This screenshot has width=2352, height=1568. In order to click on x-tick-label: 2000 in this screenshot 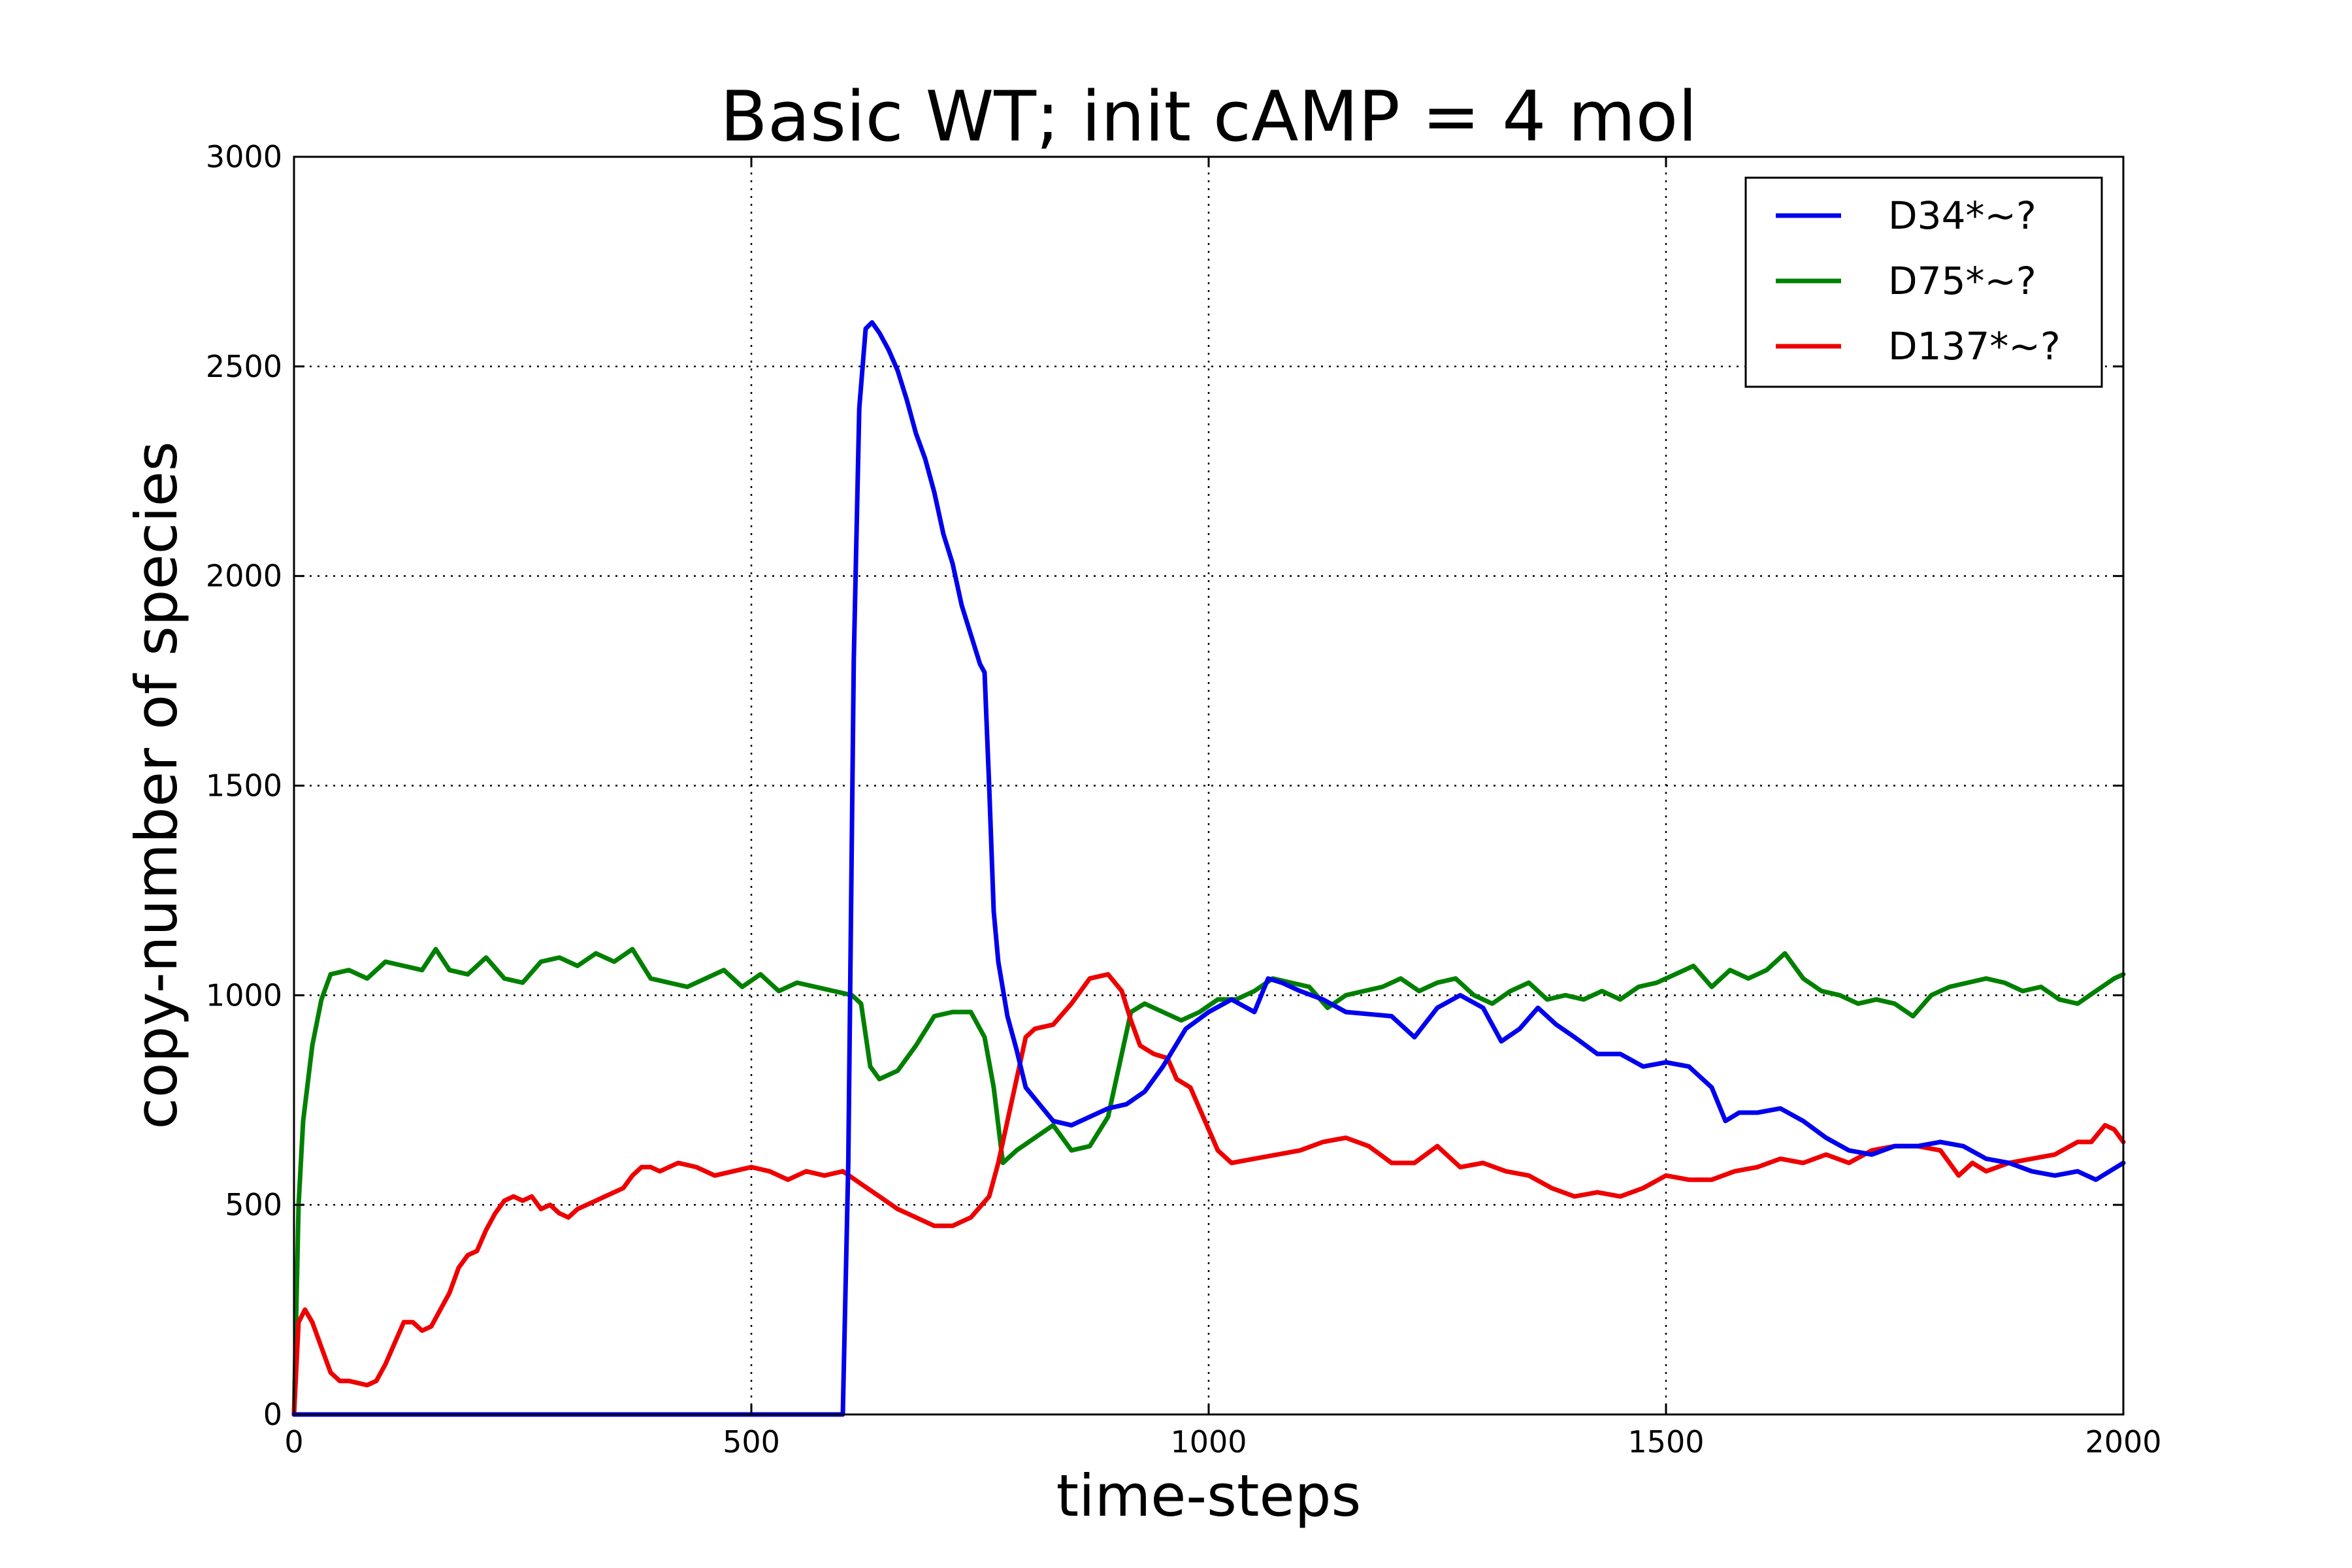, I will do `click(2123, 1442)`.